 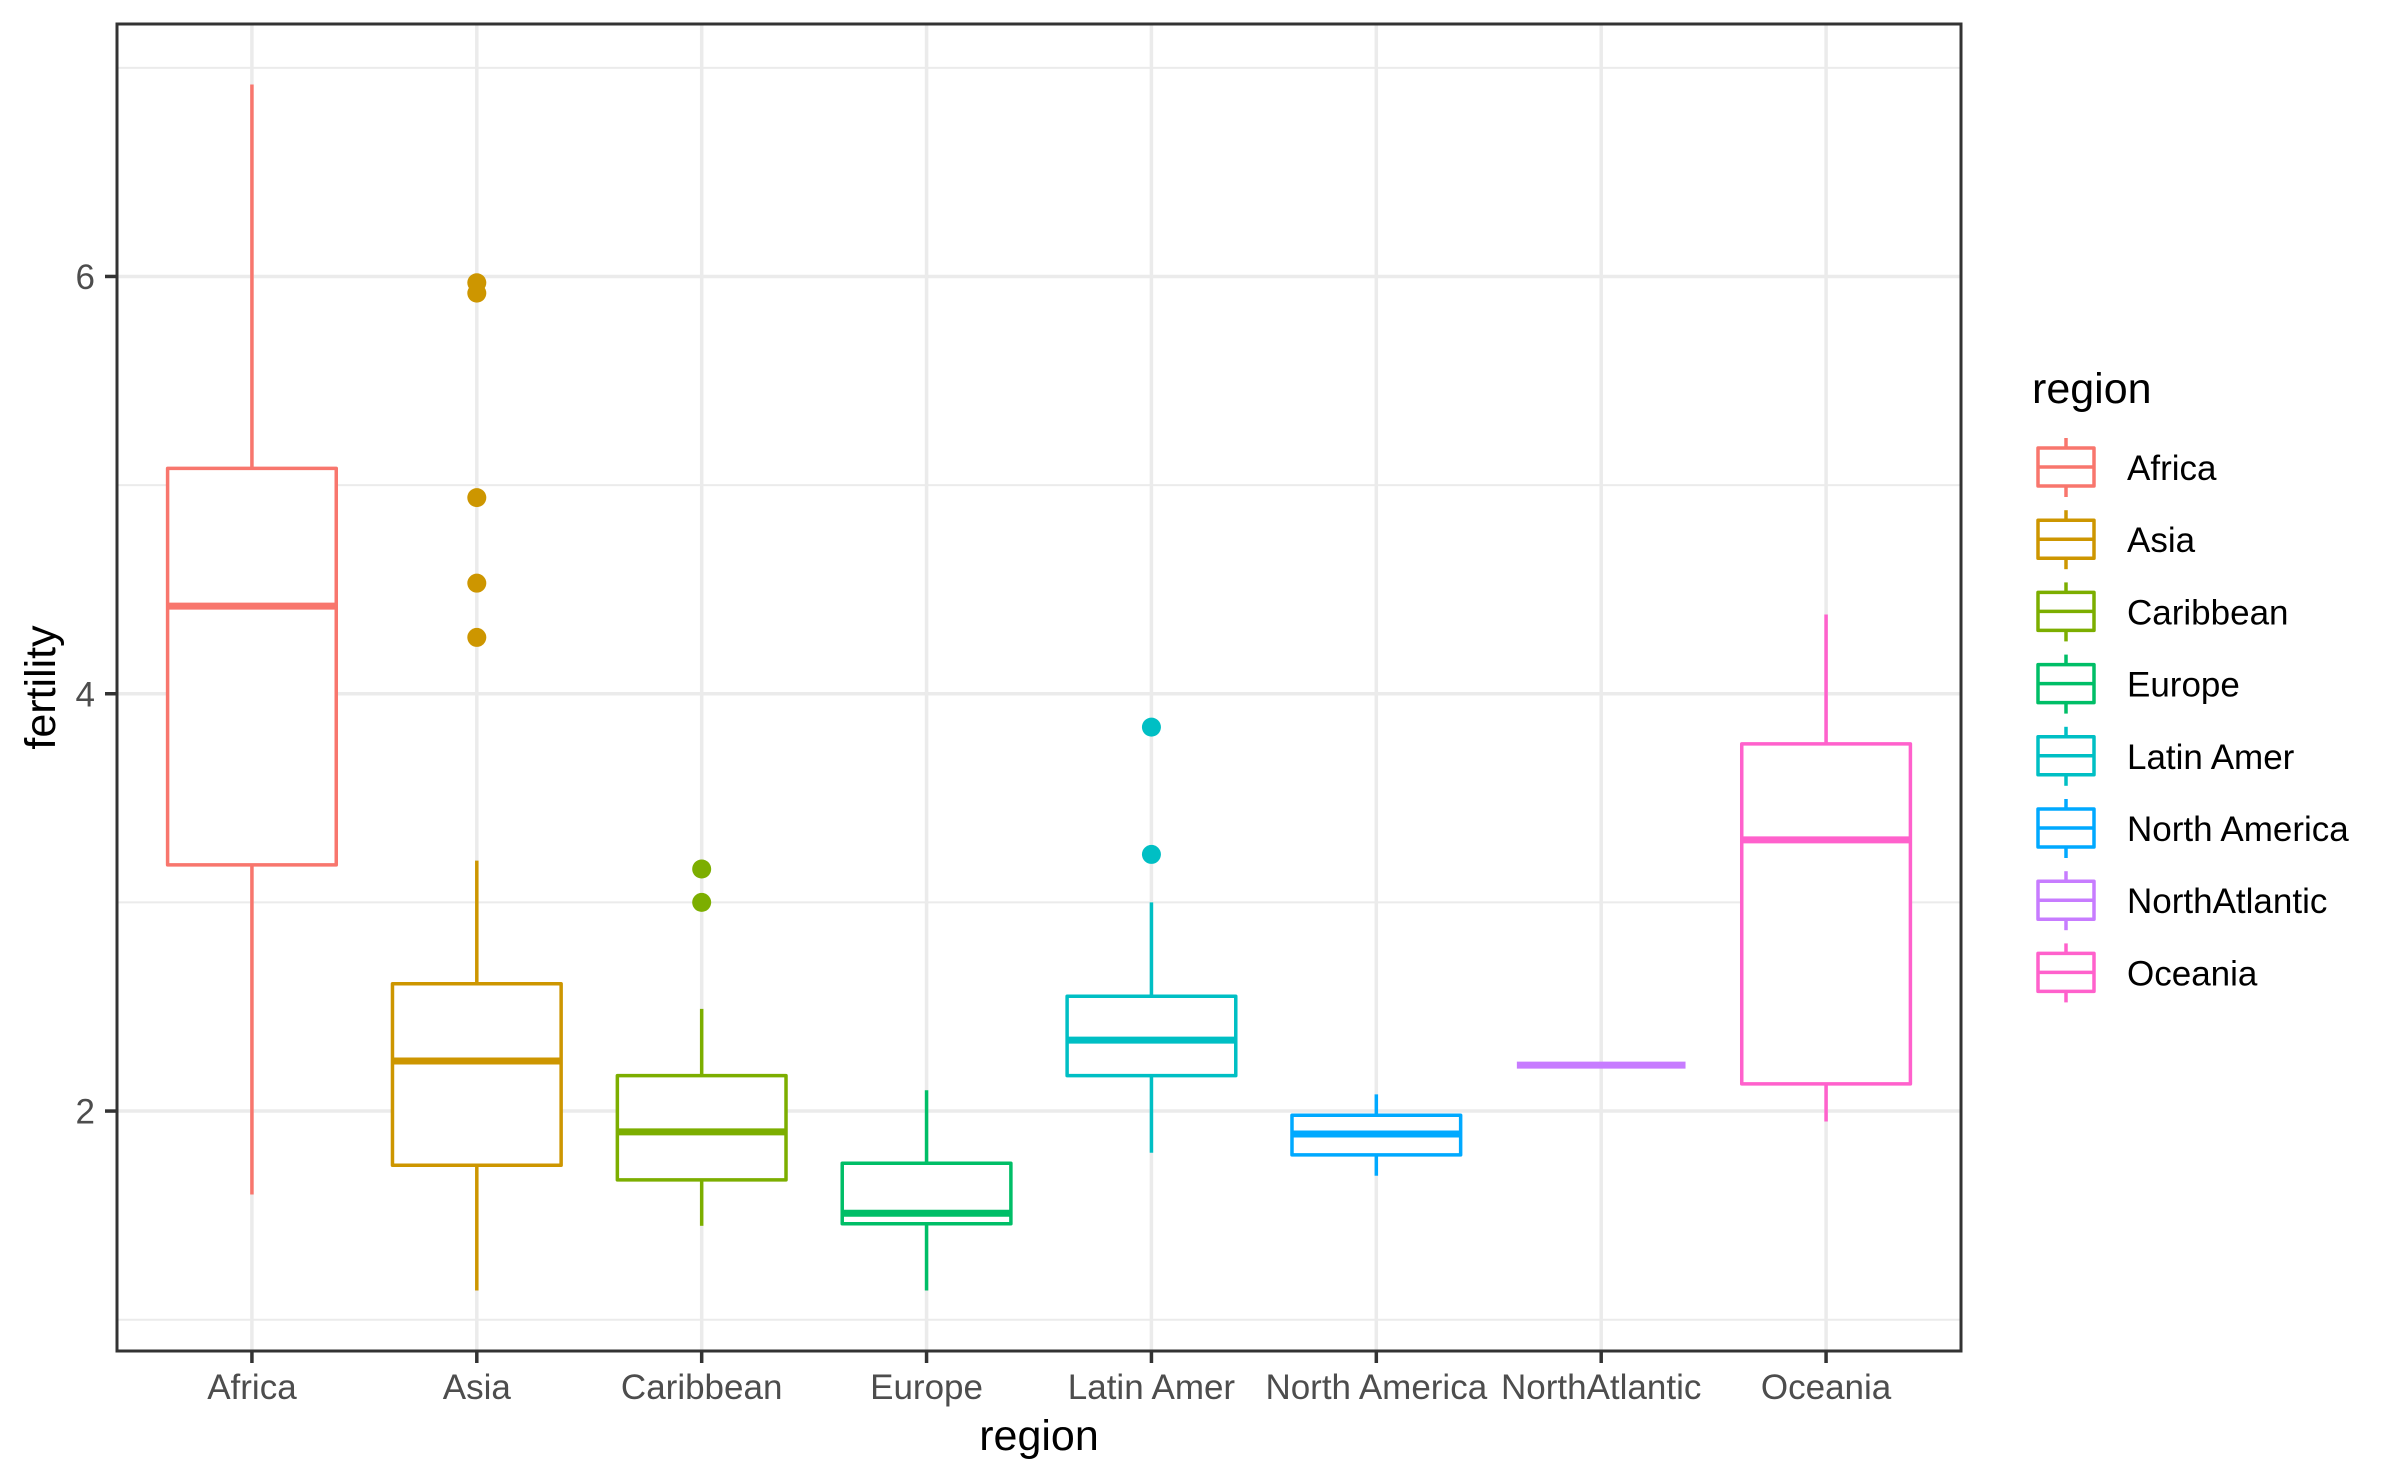 What do you see at coordinates (1826, 1387) in the screenshot?
I see `x-tick-label: Oceania` at bounding box center [1826, 1387].